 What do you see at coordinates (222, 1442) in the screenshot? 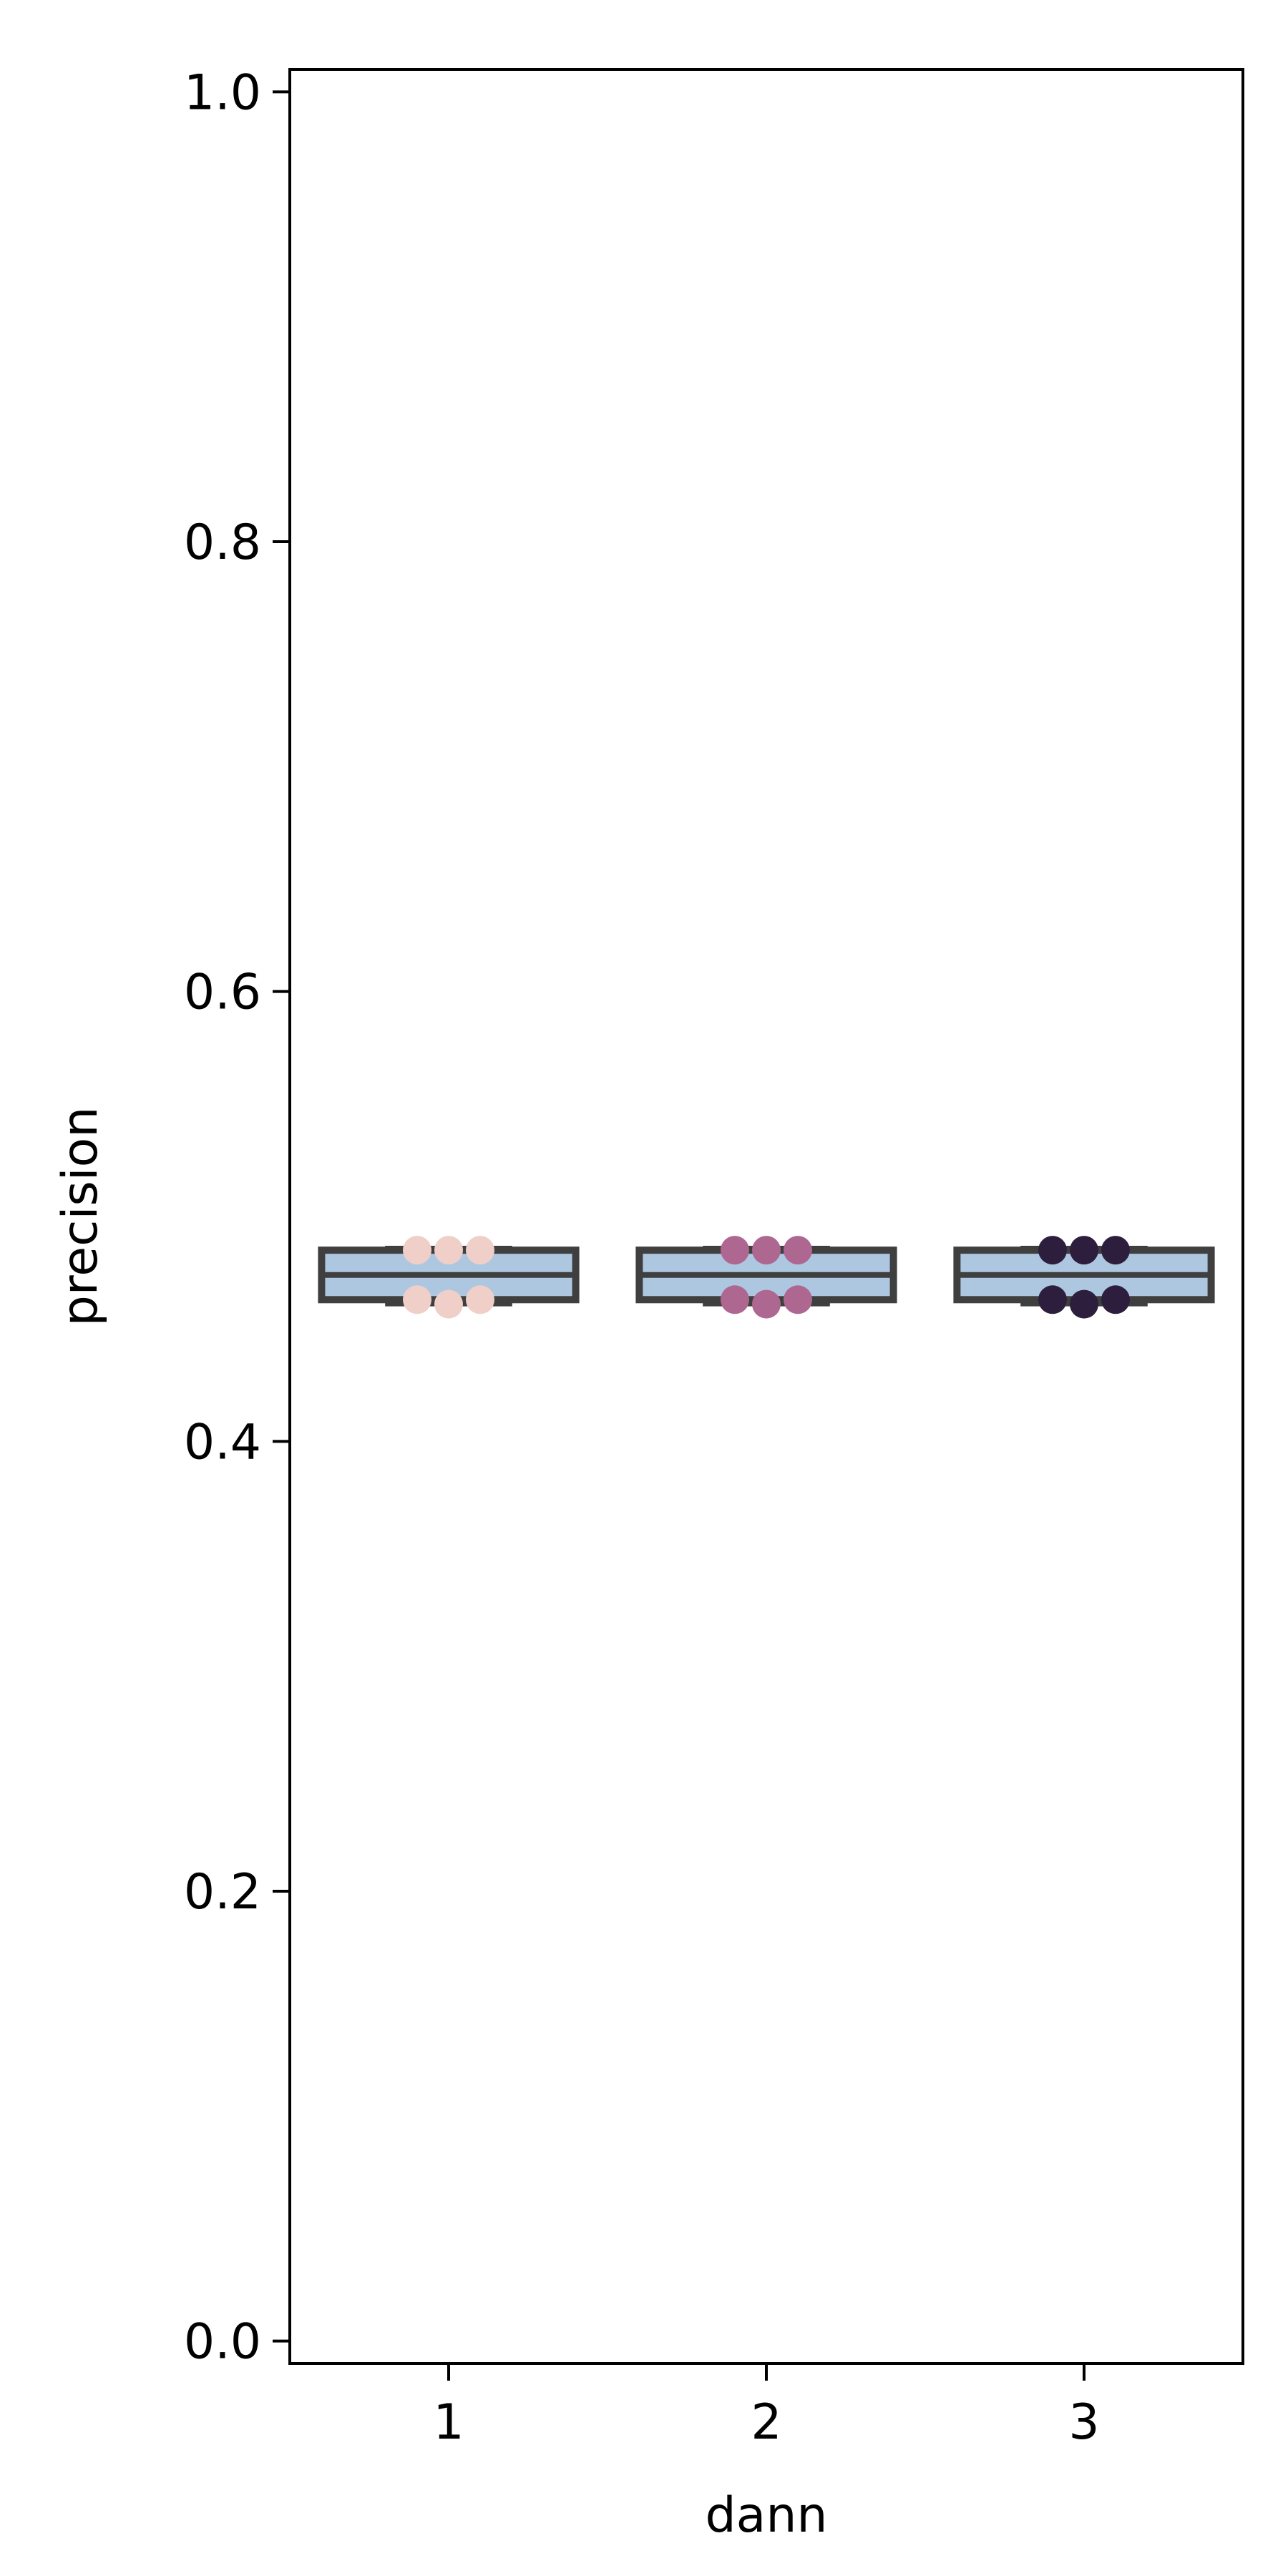
I see `y-tick-label: 0.4` at bounding box center [222, 1442].